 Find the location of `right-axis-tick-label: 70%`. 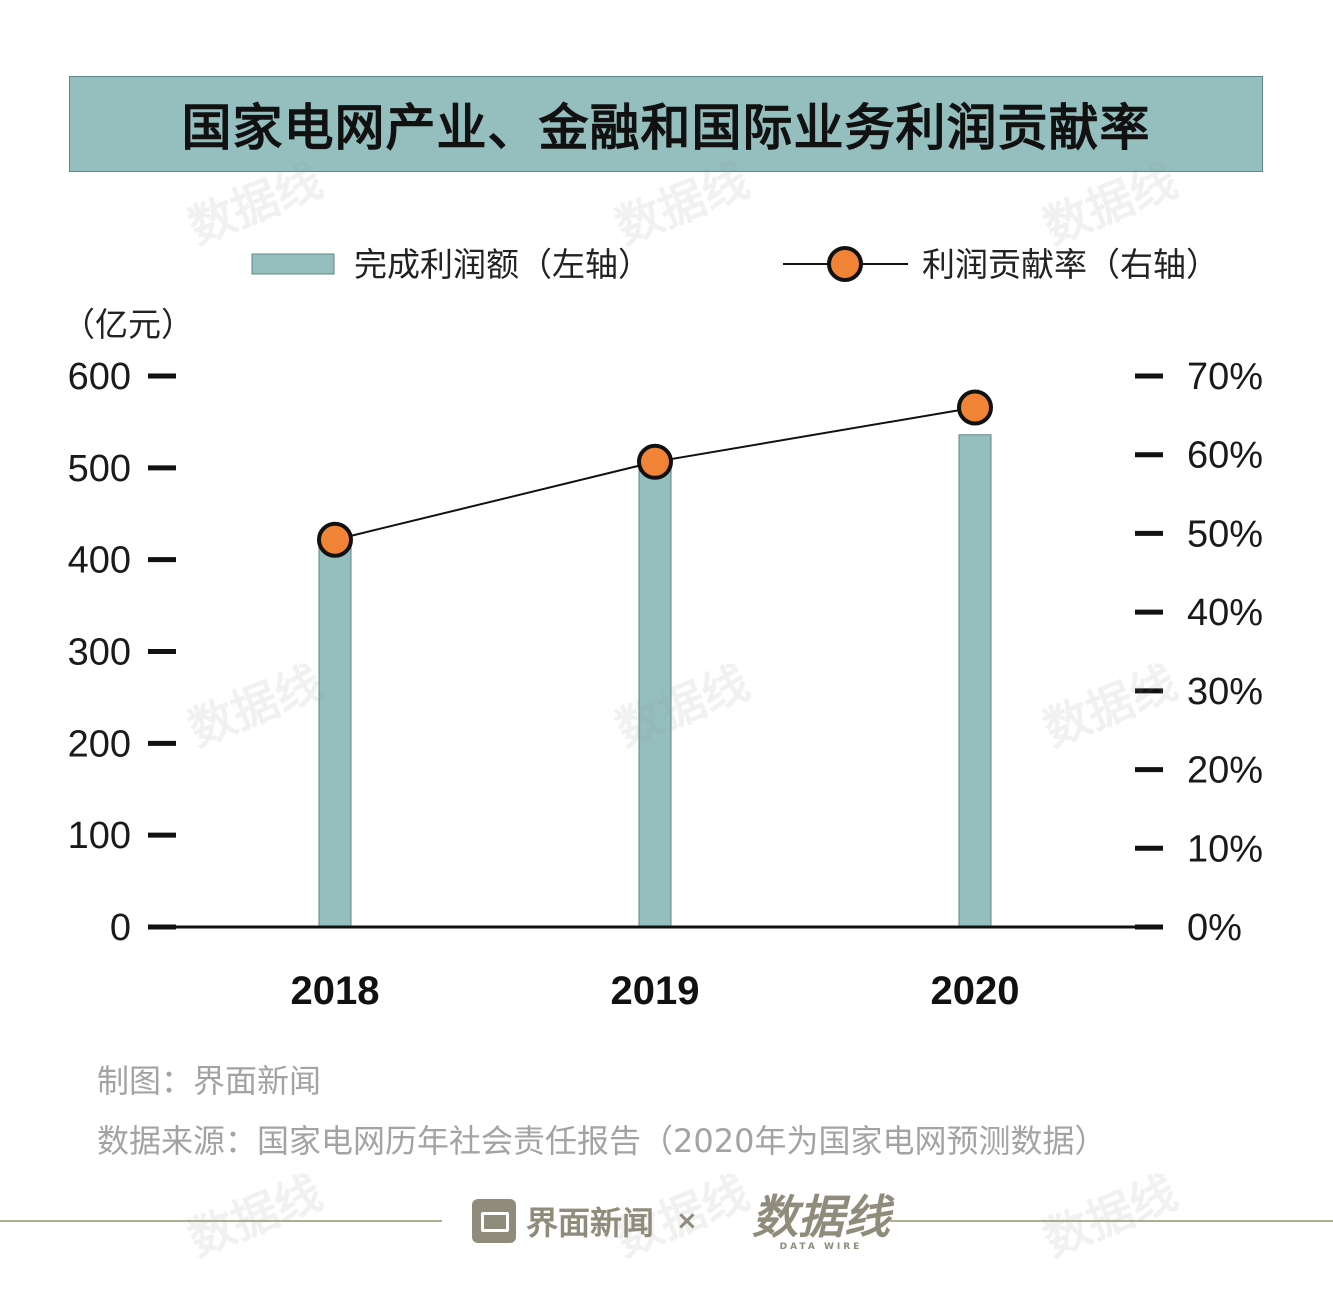

right-axis-tick-label: 70% is located at coordinates (1225, 377).